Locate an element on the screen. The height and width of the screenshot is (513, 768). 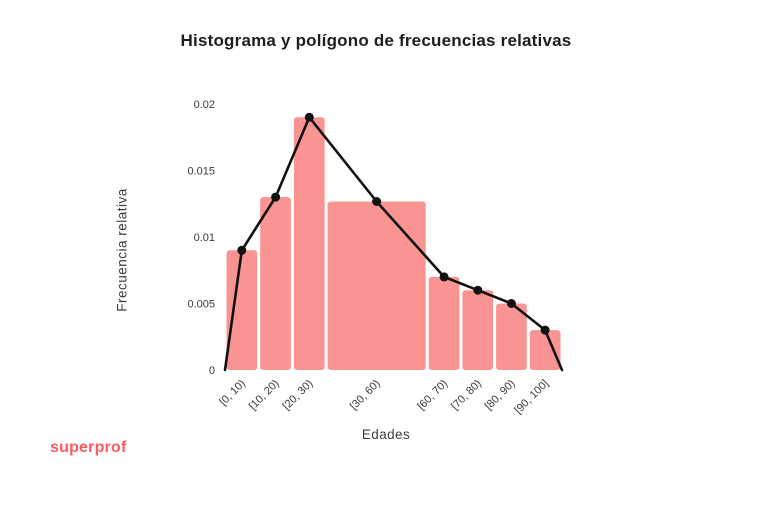
x-tick-label: [0, 10) is located at coordinates (232, 393).